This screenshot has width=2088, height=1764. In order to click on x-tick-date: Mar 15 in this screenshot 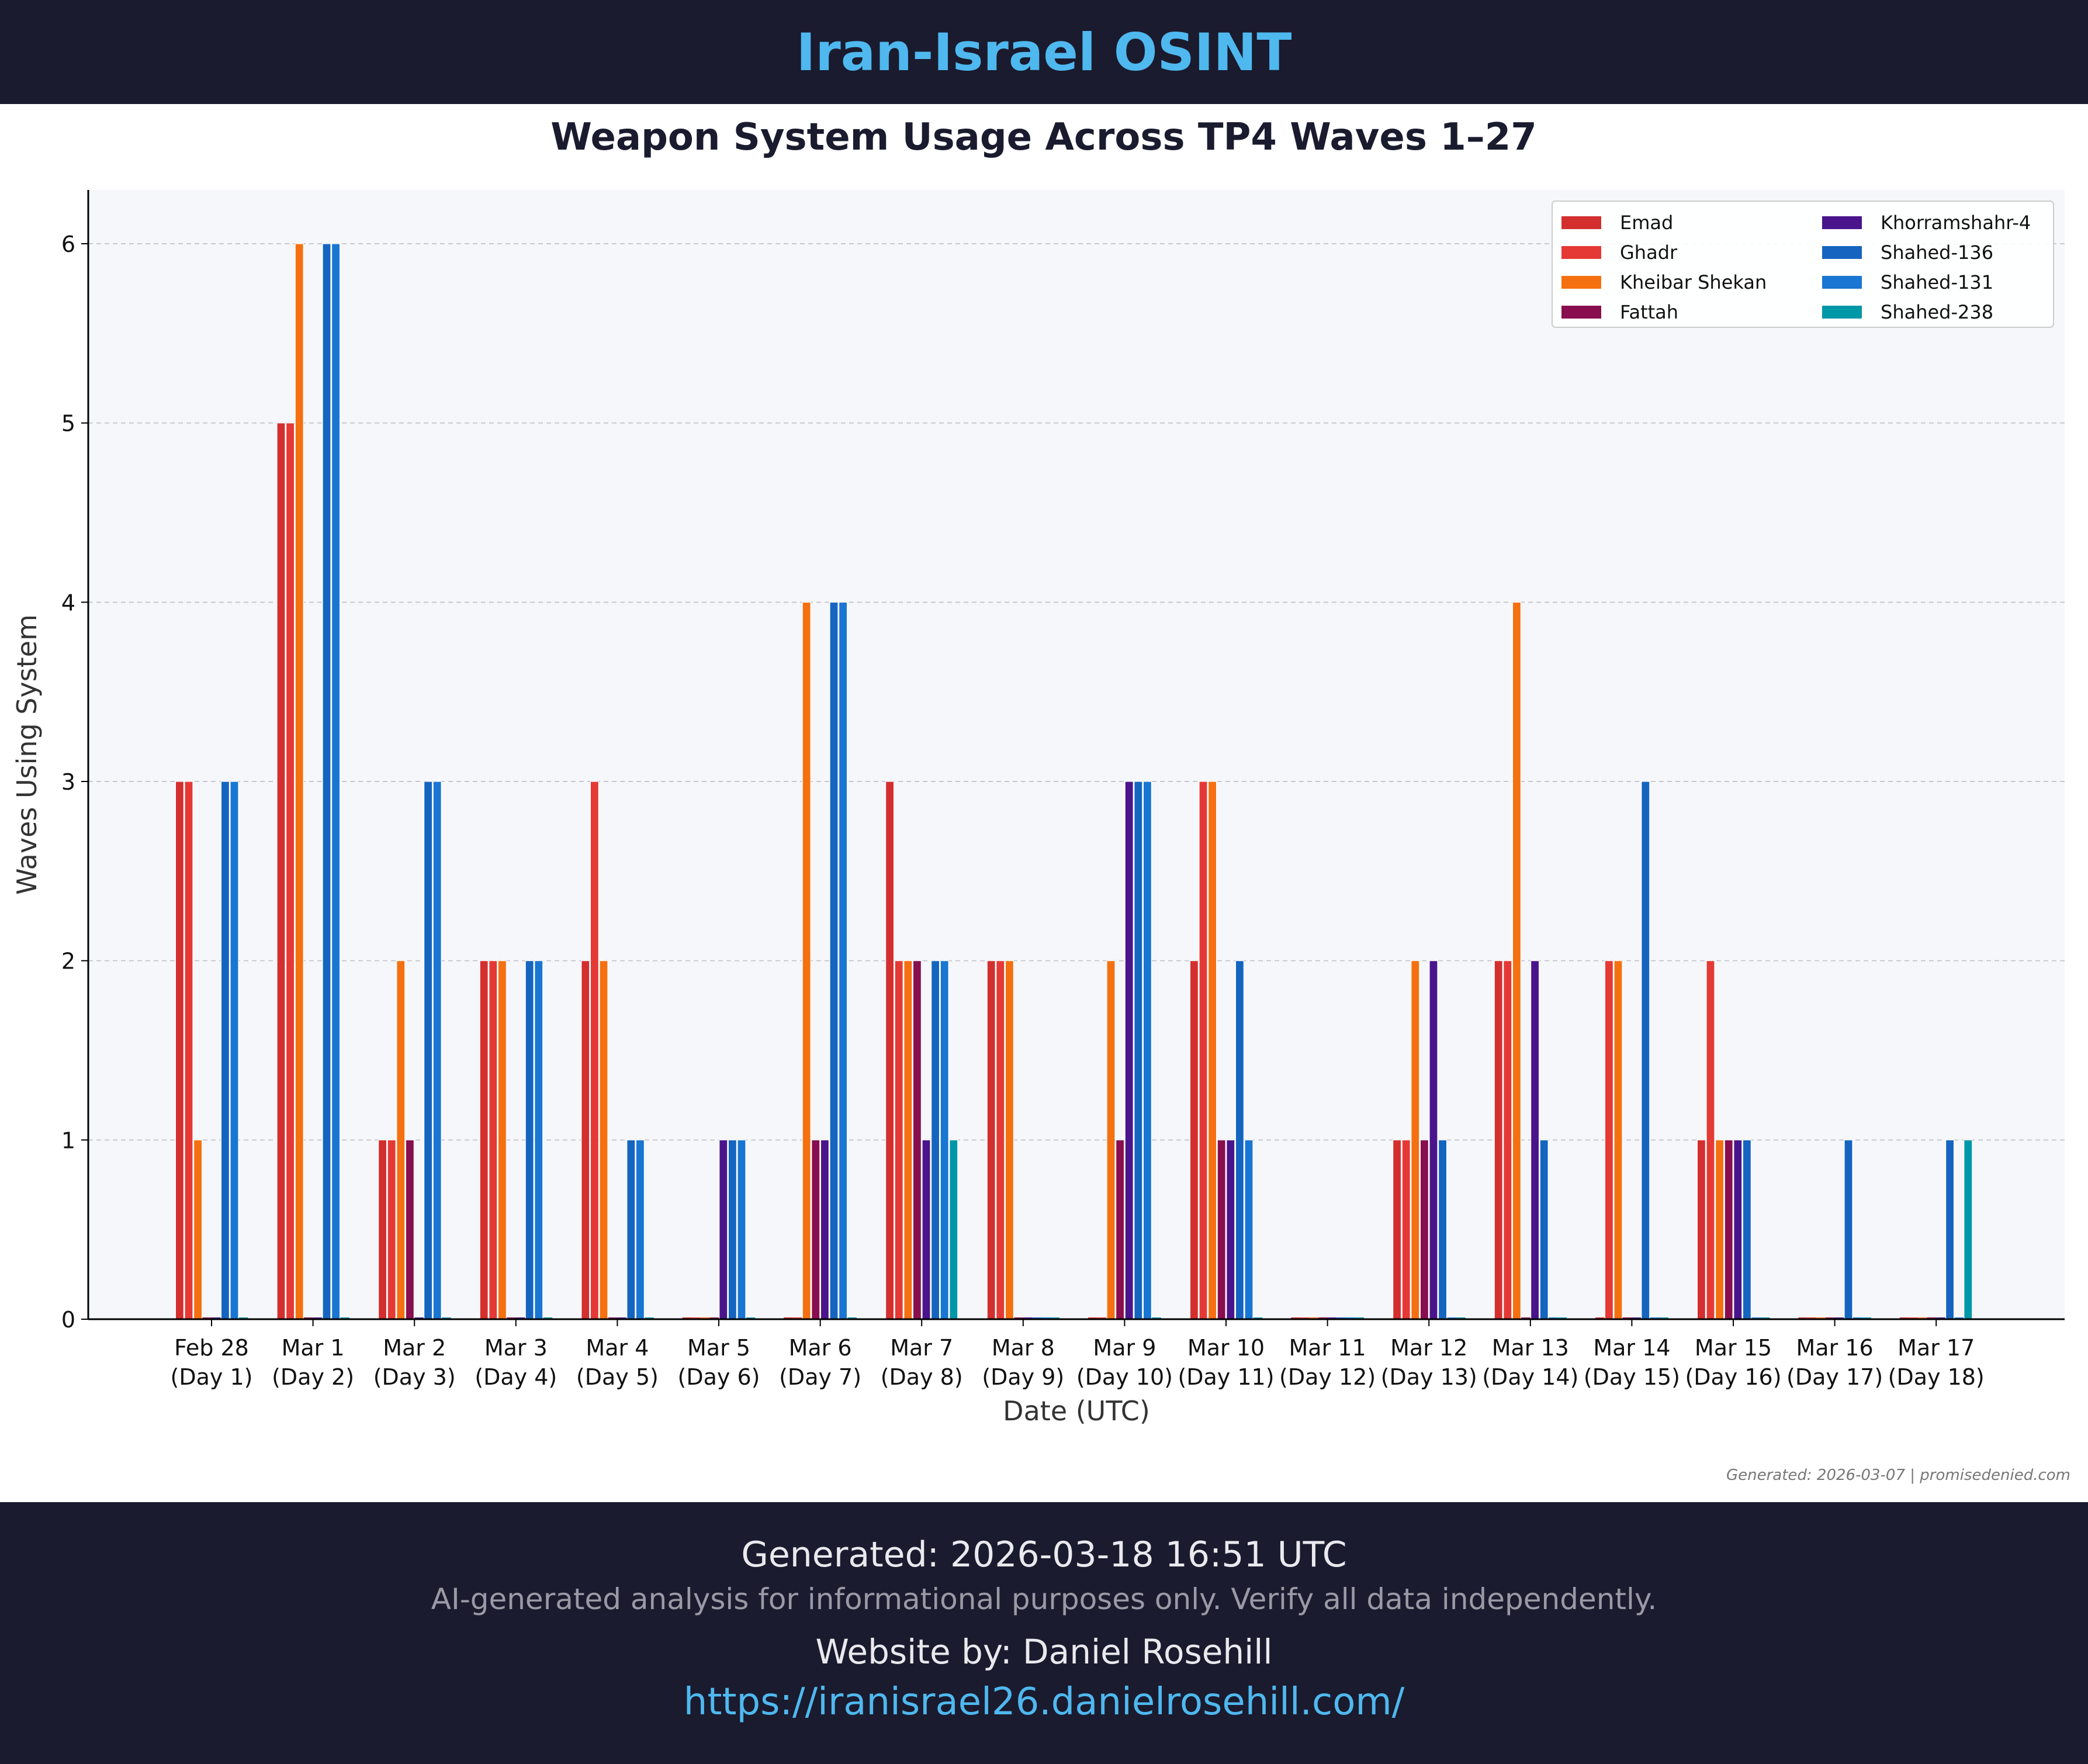, I will do `click(1733, 1348)`.